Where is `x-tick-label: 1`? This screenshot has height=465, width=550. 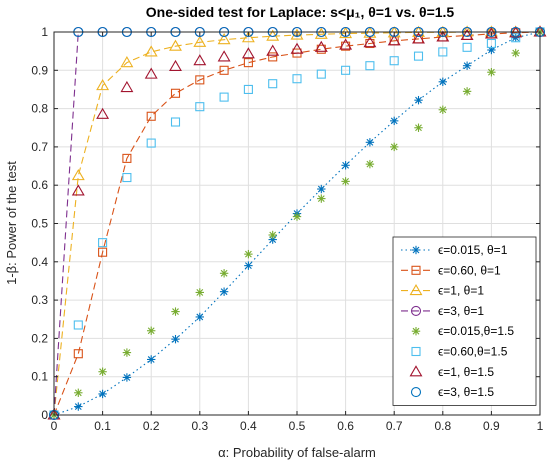
x-tick-label: 1 is located at coordinates (540, 426).